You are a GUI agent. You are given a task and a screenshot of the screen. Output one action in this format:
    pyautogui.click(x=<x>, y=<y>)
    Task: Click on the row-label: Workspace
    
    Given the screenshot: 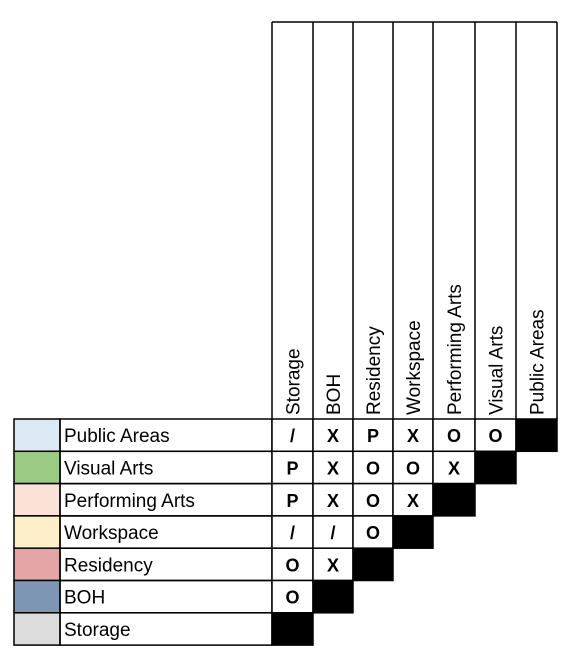 What is the action you would take?
    pyautogui.click(x=111, y=533)
    